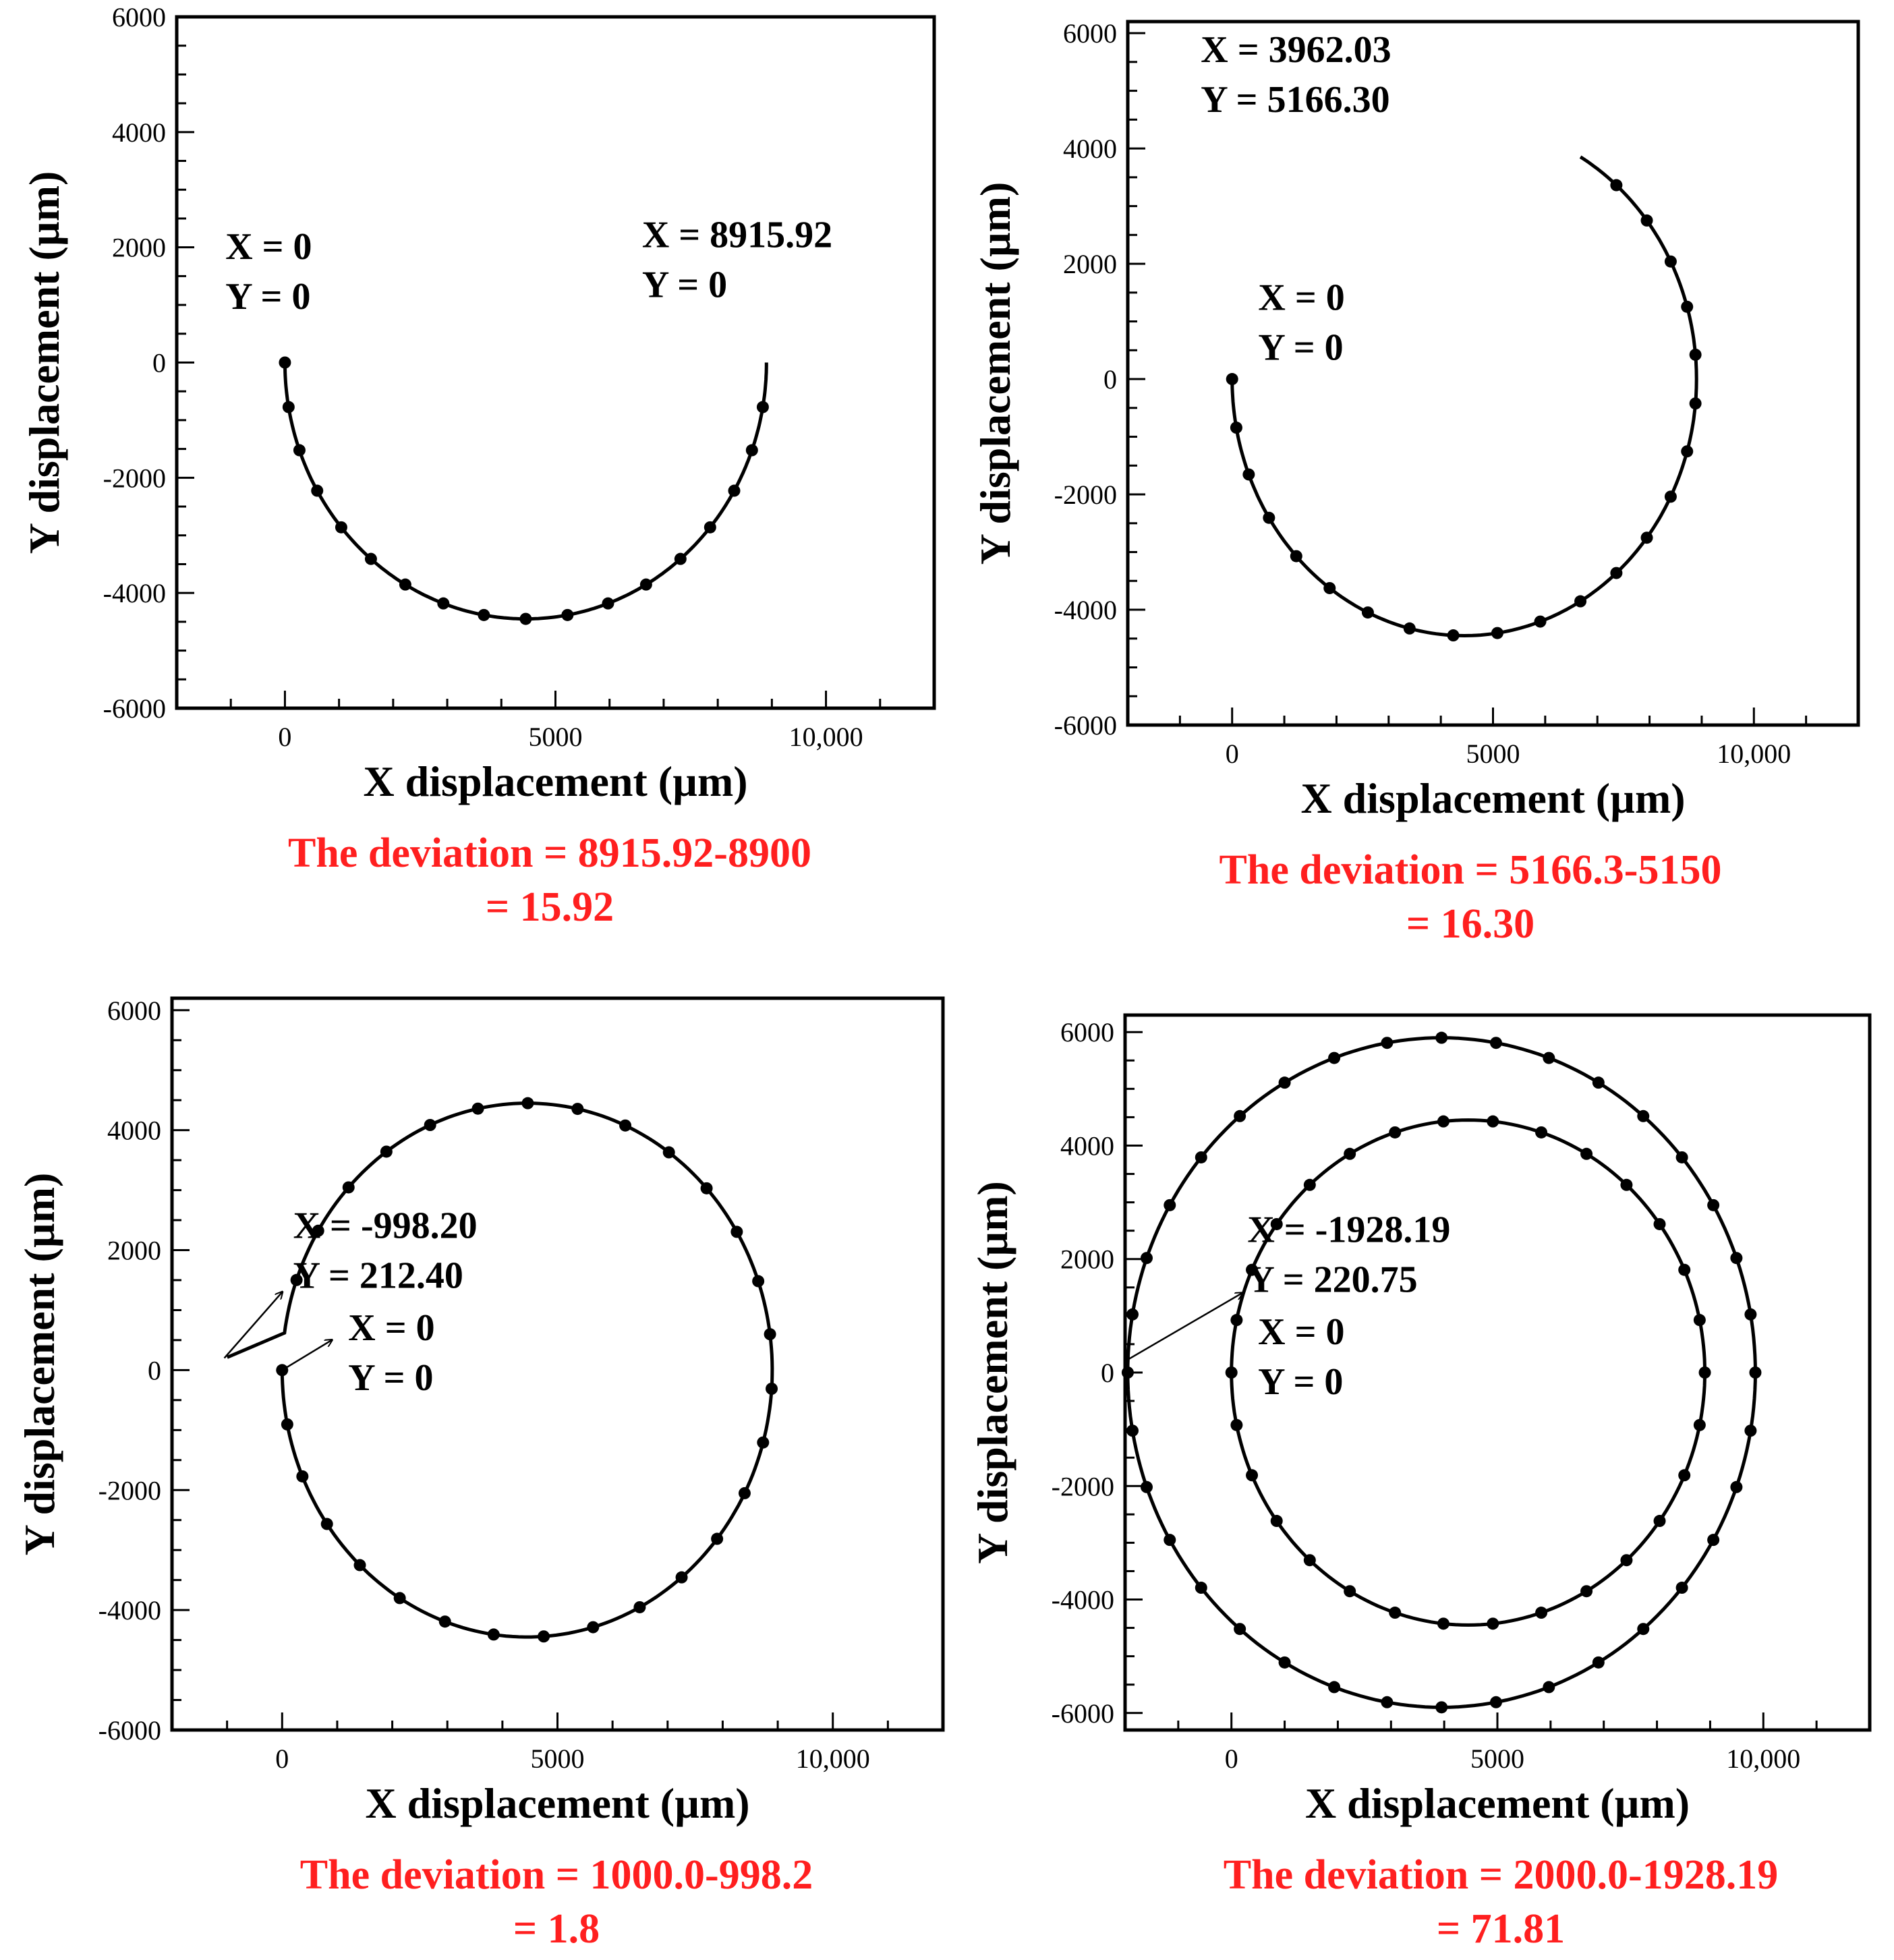 The height and width of the screenshot is (1960, 1894). Describe the element at coordinates (1501, 1875) in the screenshot. I see `deviation-caption: The deviation = 2000.0-1928.19` at that location.